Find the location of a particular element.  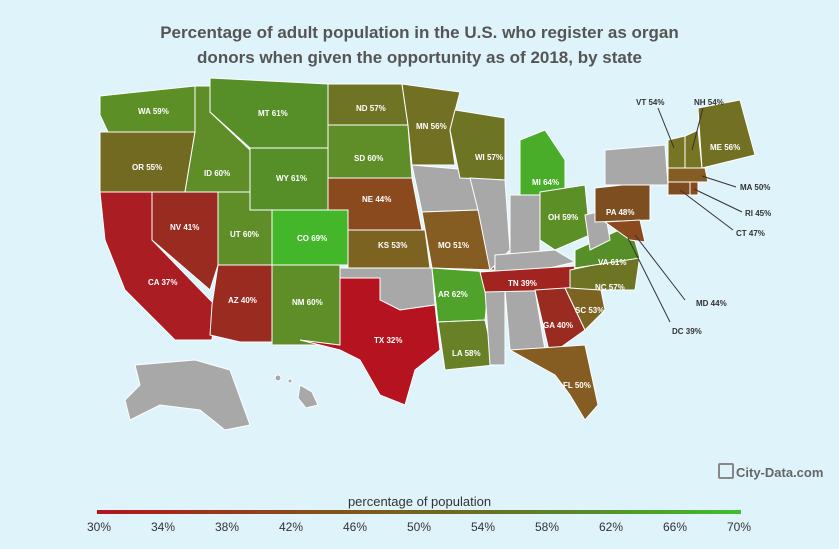

label-la: LA 58% is located at coordinates (466, 353).